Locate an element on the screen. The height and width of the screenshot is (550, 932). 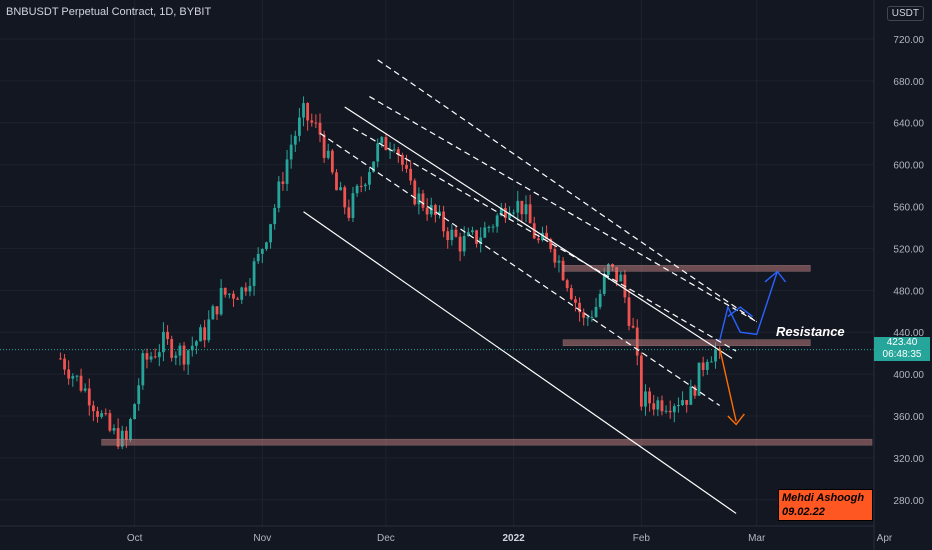
y-tick-label: 640.00 is located at coordinates (908, 124).